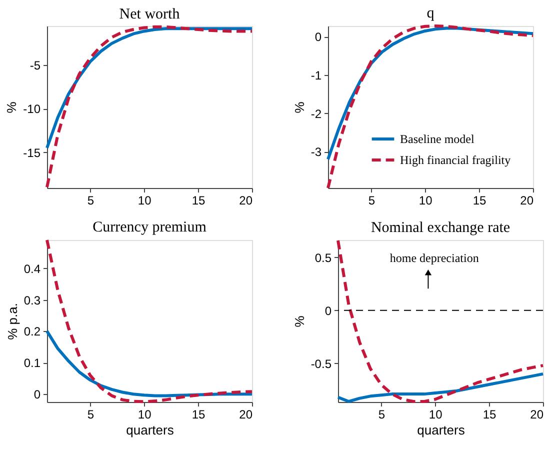 The height and width of the screenshot is (462, 555). Describe the element at coordinates (434, 257) in the screenshot. I see `annotation: home depreciation` at that location.